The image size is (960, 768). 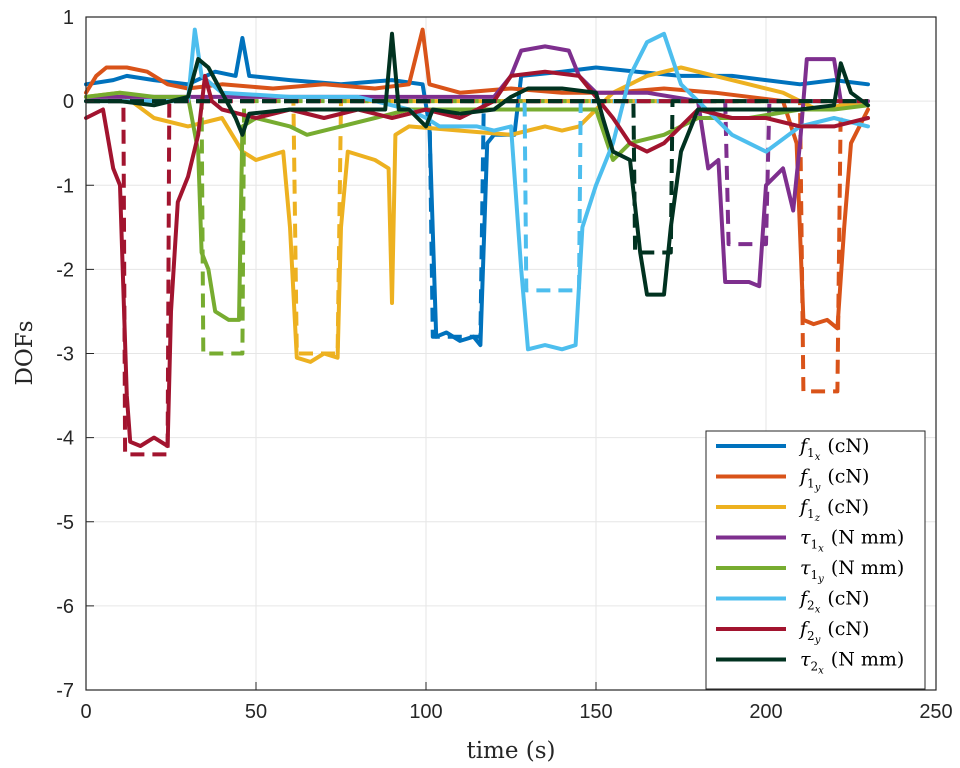 I want to click on legend-label: f2y(cN), so click(x=833, y=632).